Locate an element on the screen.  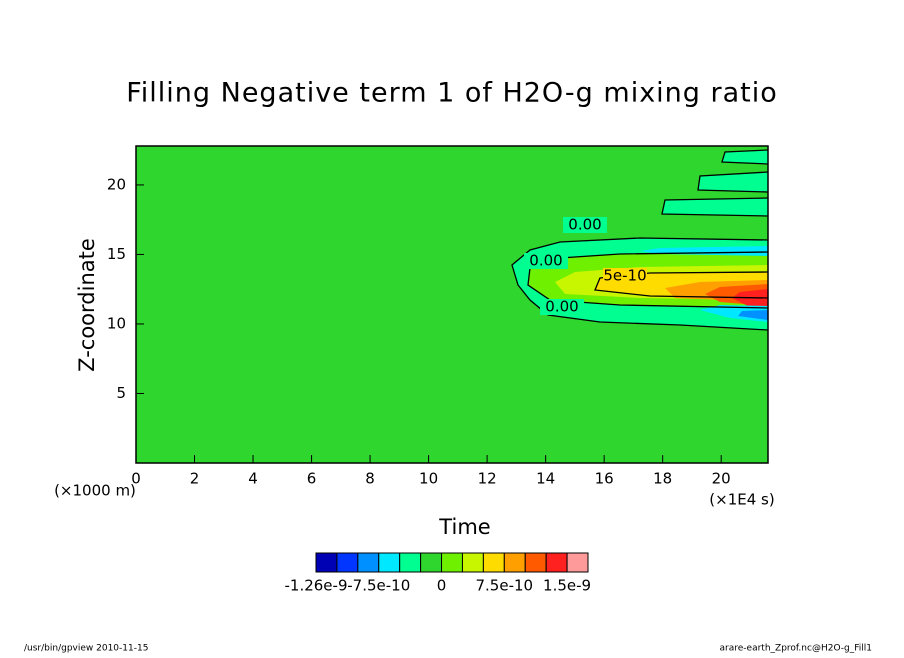
colorbar-tick-label: 1.5e-9 is located at coordinates (567, 586).